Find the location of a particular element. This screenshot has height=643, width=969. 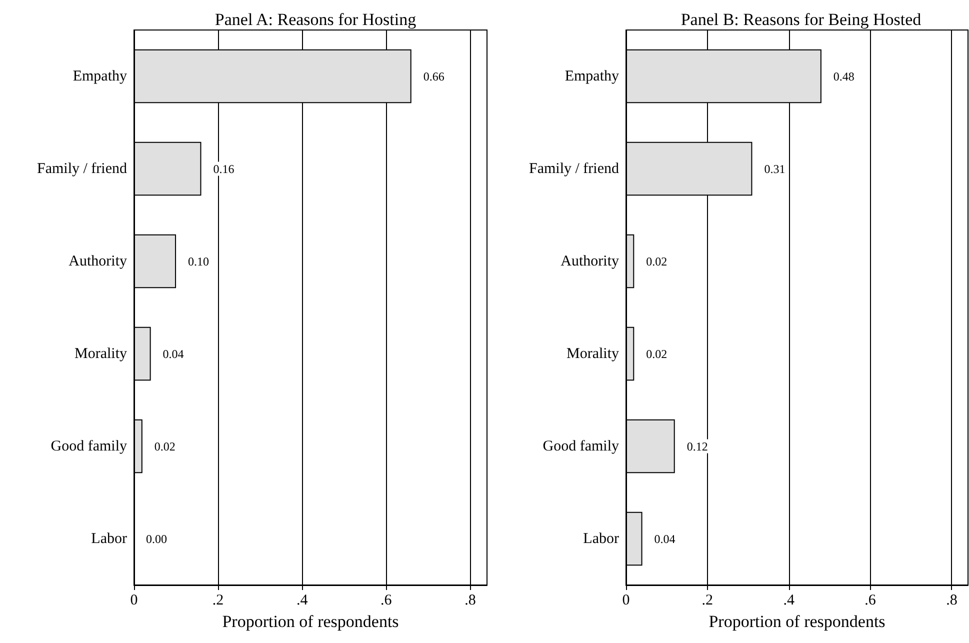

data-label: 0.48 is located at coordinates (843, 76).